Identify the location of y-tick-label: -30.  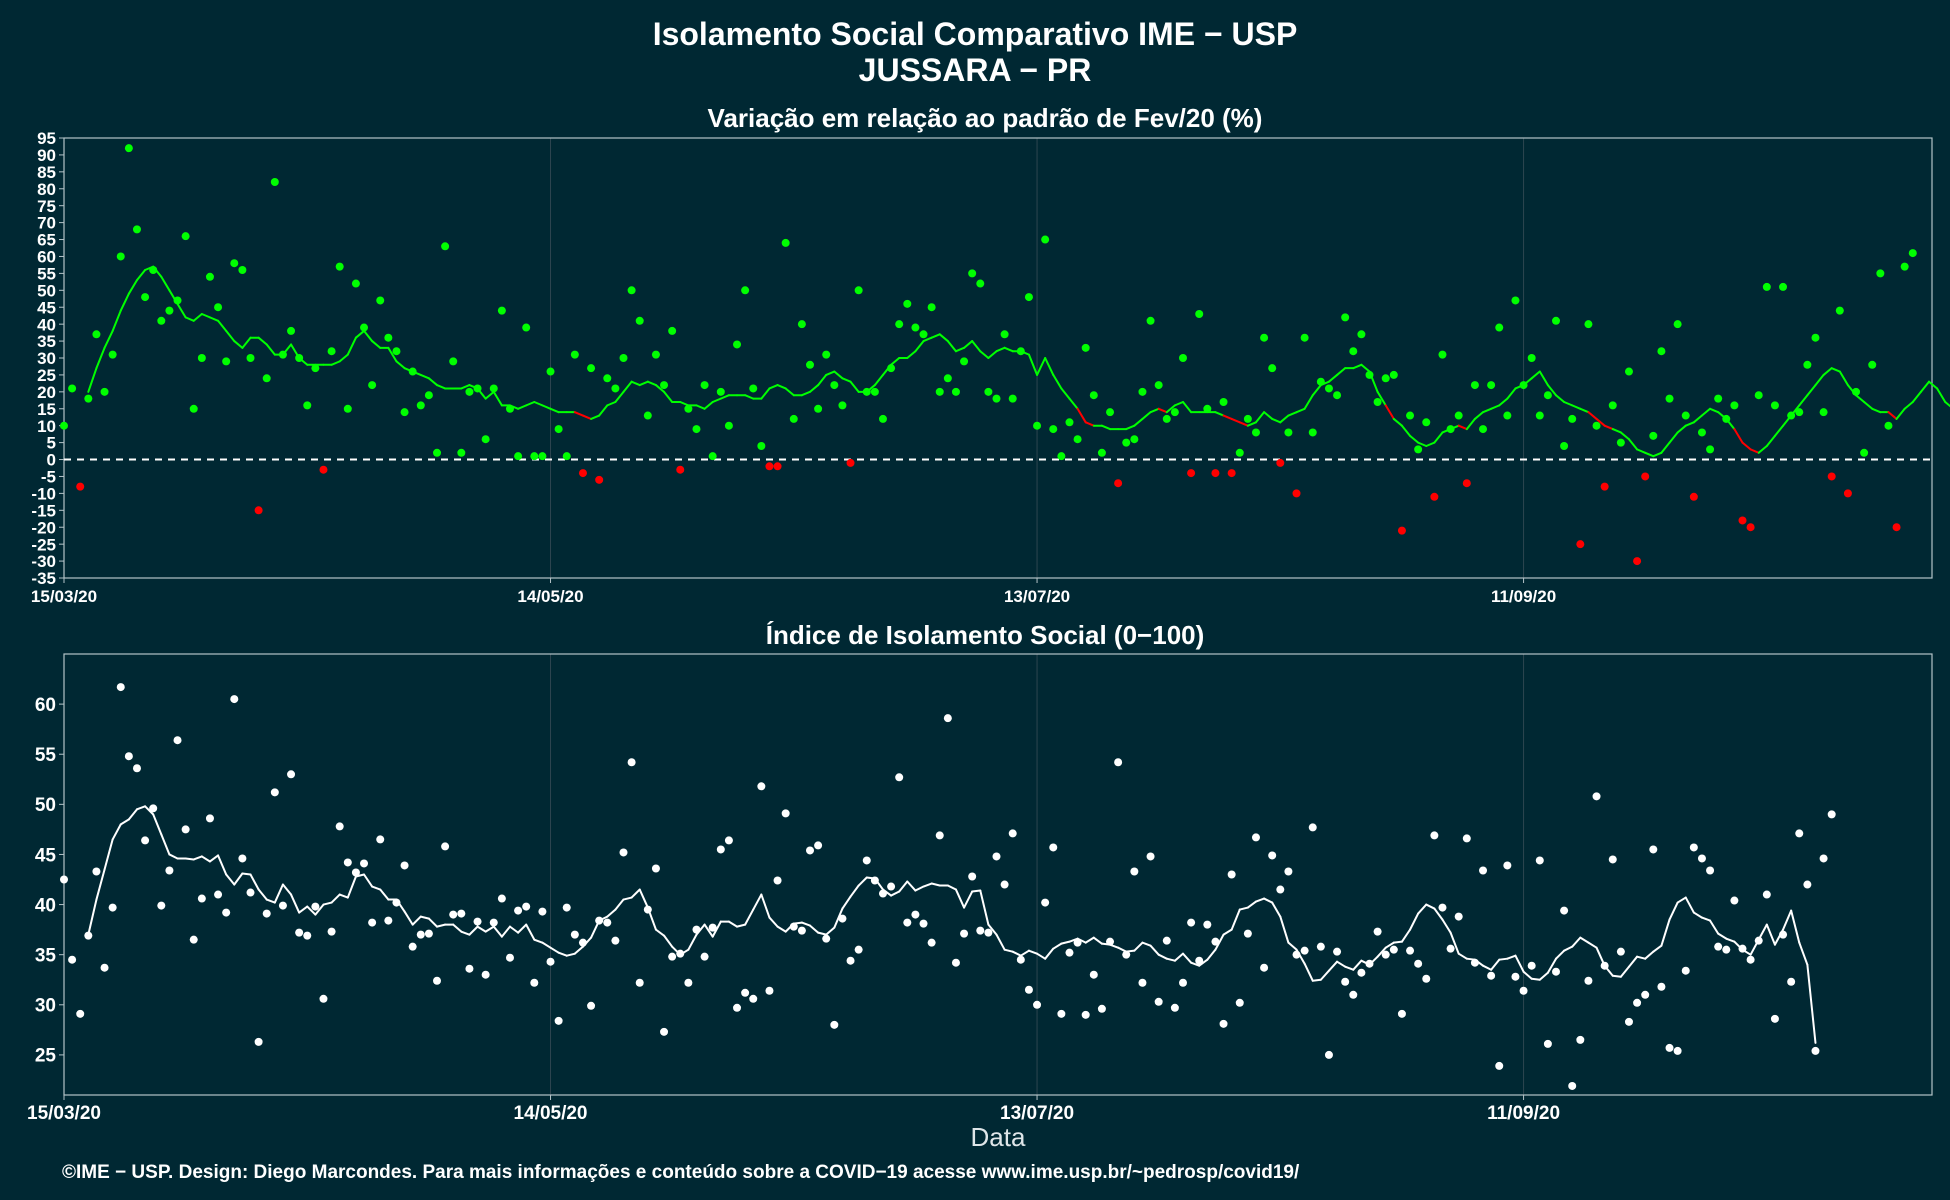
(43, 561).